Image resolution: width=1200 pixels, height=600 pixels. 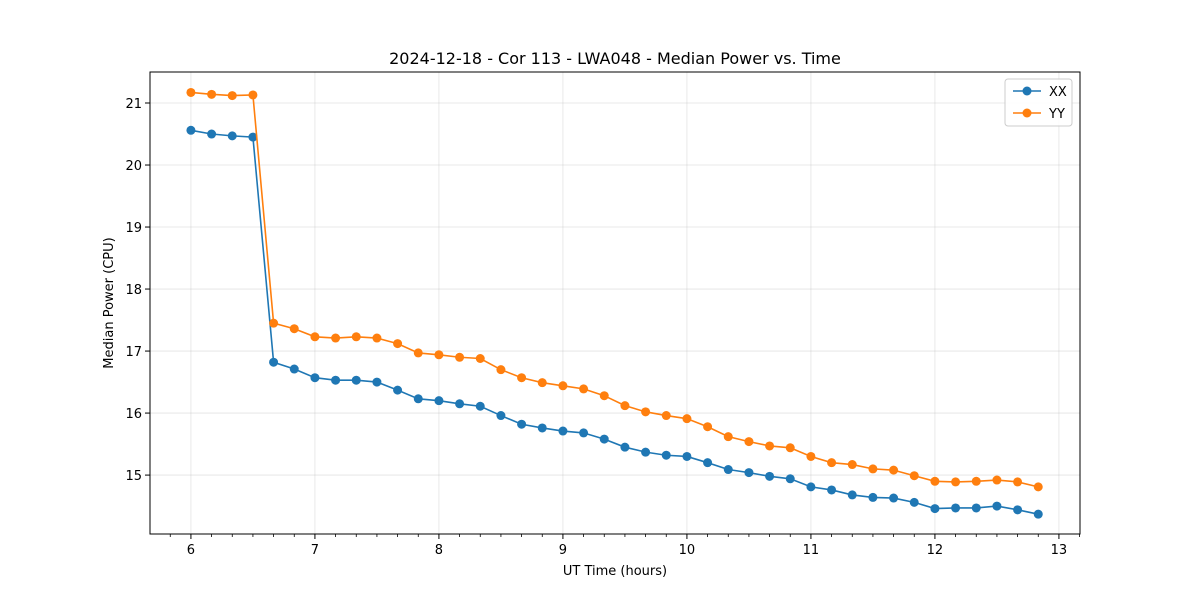 What do you see at coordinates (133, 476) in the screenshot?
I see `y-tick-label: 15` at bounding box center [133, 476].